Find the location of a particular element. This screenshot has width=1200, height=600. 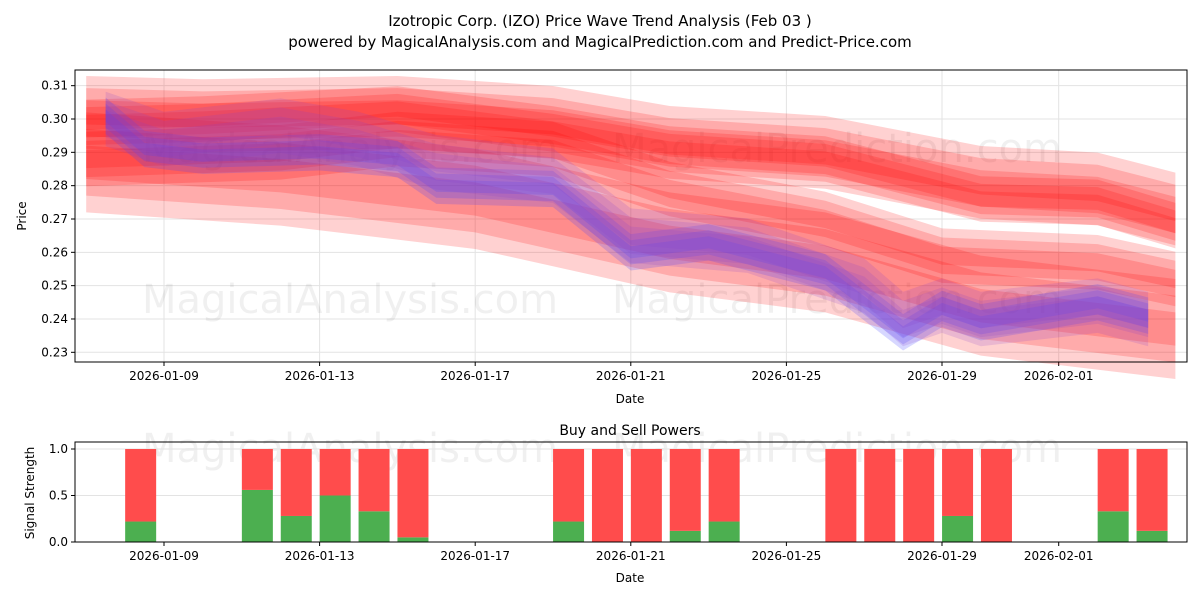

y-tick-label: 0.31 is located at coordinates (54, 86).